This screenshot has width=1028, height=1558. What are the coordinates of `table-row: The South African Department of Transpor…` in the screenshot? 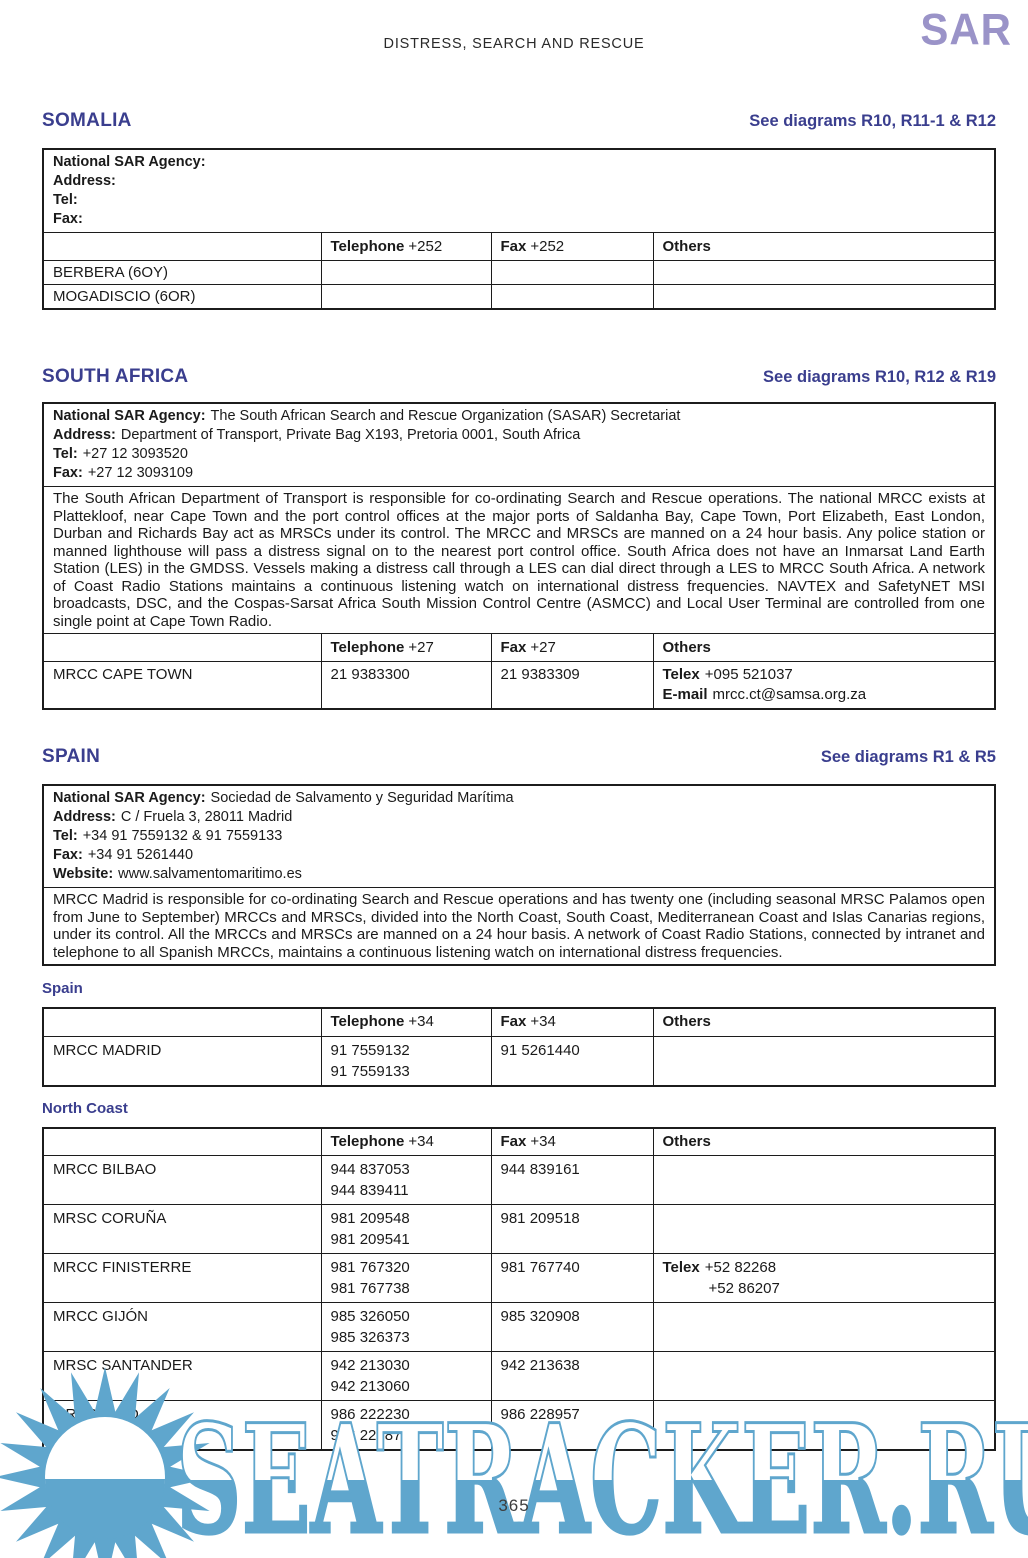 It's located at (519, 560).